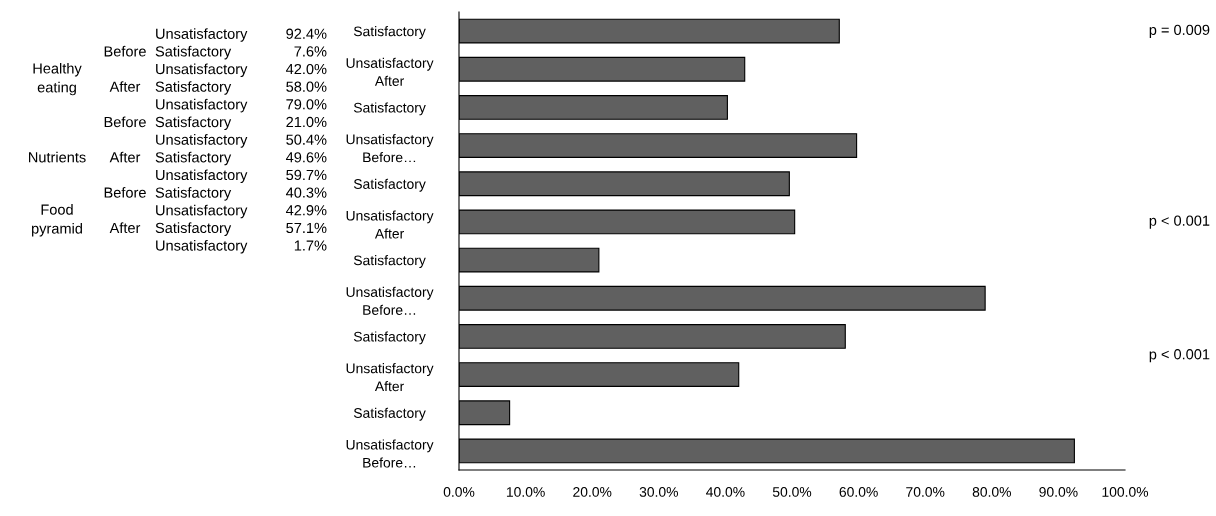  Describe the element at coordinates (310, 51) in the screenshot. I see `text: 7.6%` at that location.